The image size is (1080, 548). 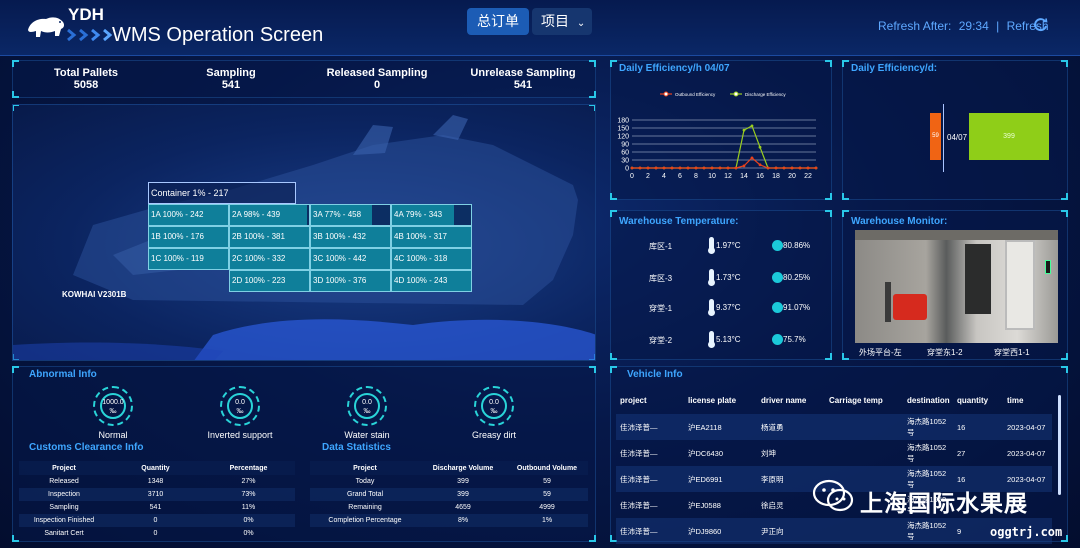 What do you see at coordinates (356, 447) in the screenshot?
I see `data-stats-title: Data Statistics` at bounding box center [356, 447].